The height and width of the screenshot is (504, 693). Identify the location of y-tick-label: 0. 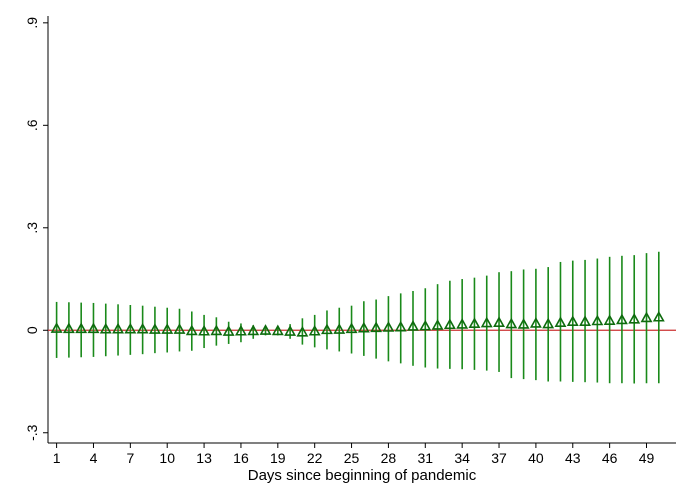
(32, 330).